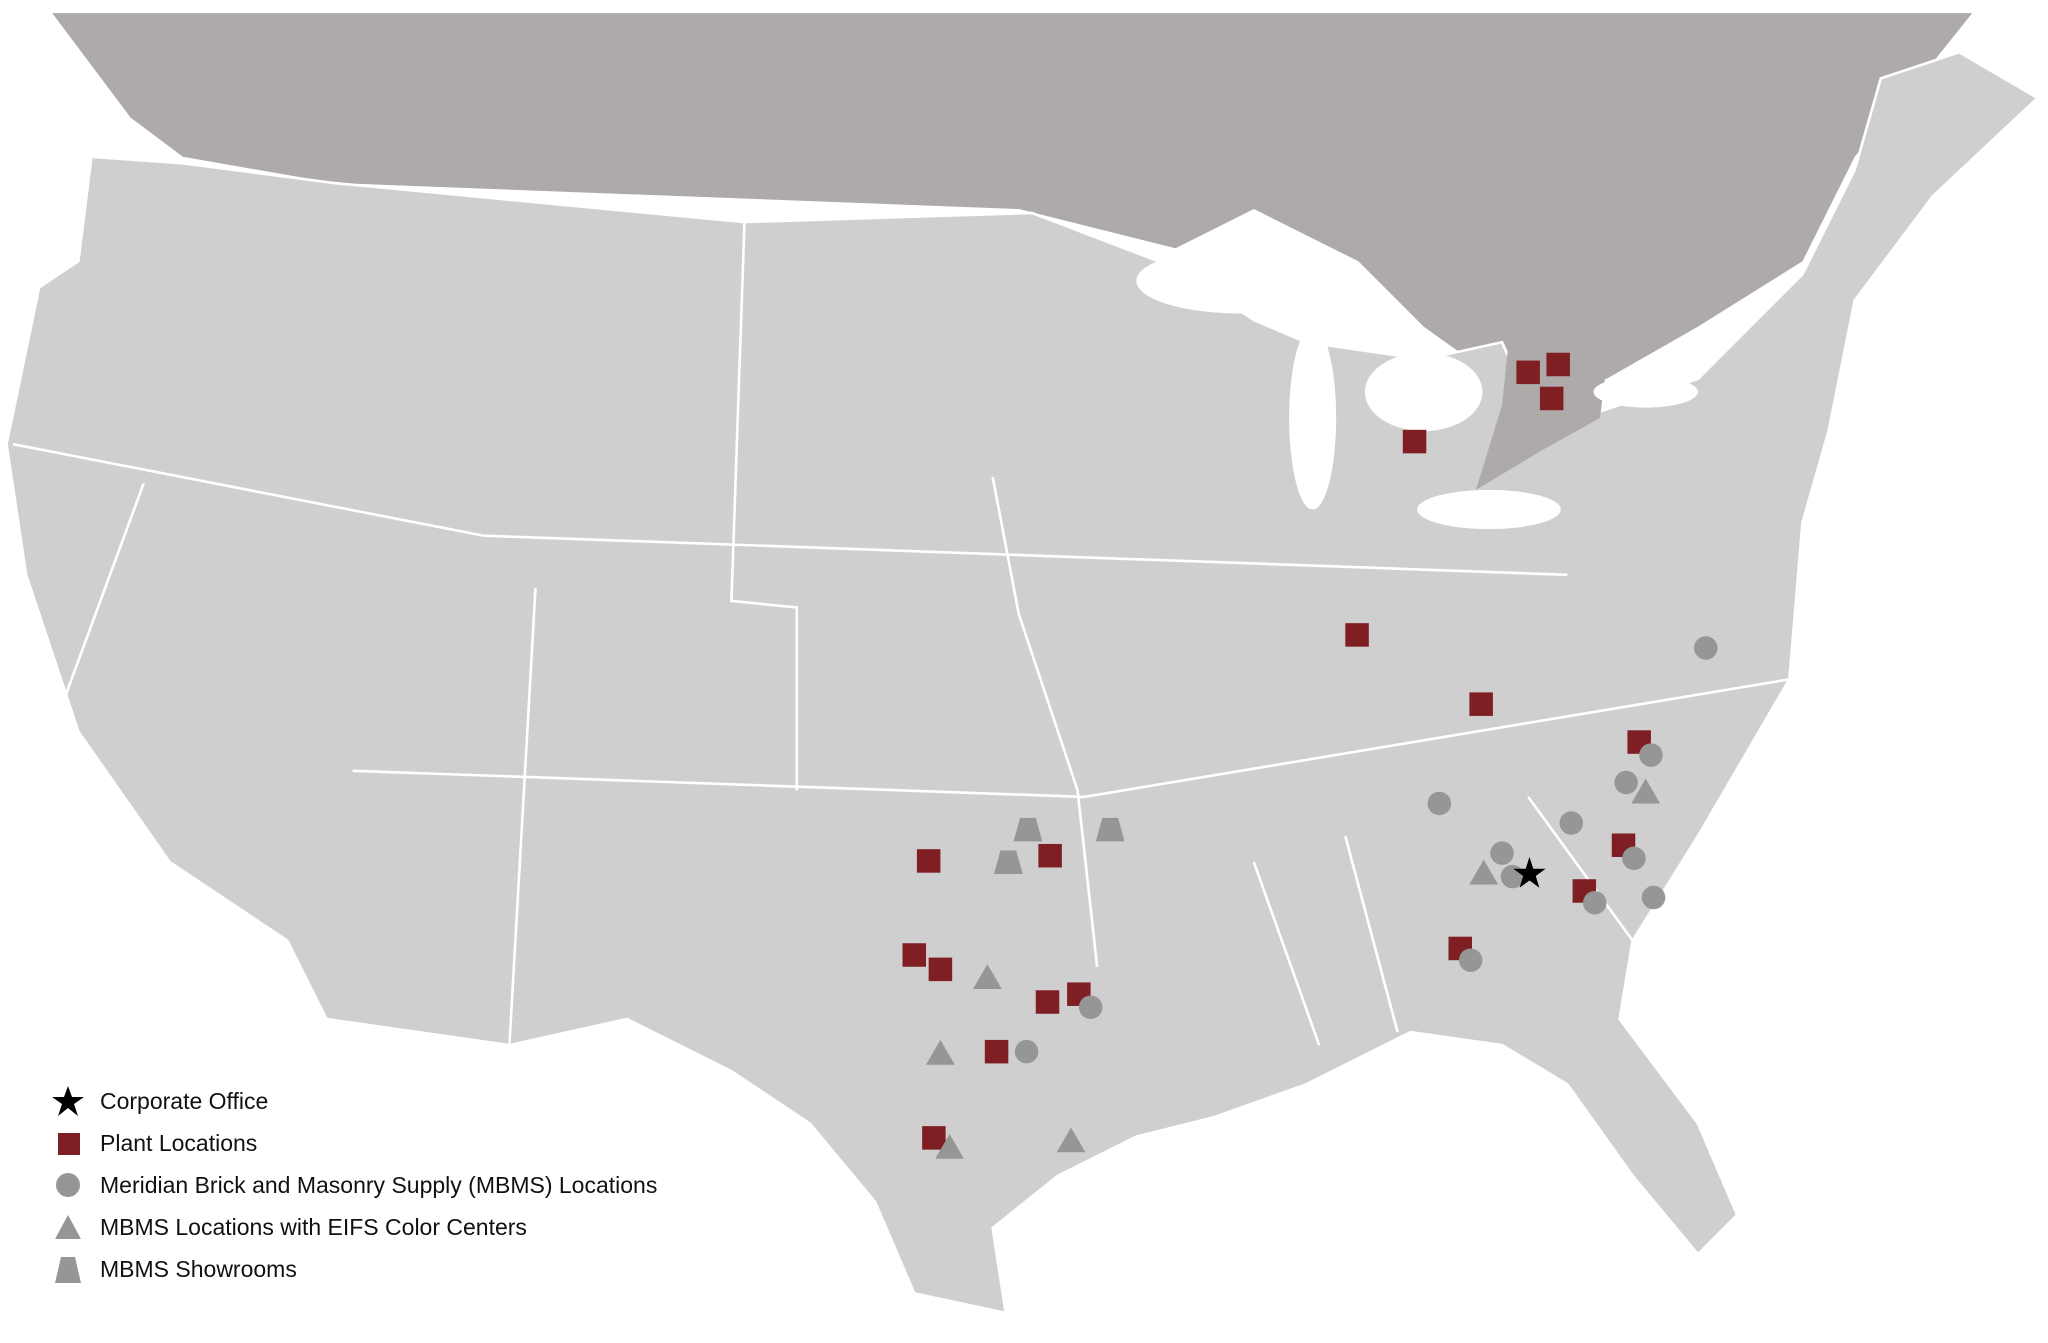 This screenshot has width=2048, height=1343. What do you see at coordinates (179, 1142) in the screenshot?
I see `legend-label: Plant Locations` at bounding box center [179, 1142].